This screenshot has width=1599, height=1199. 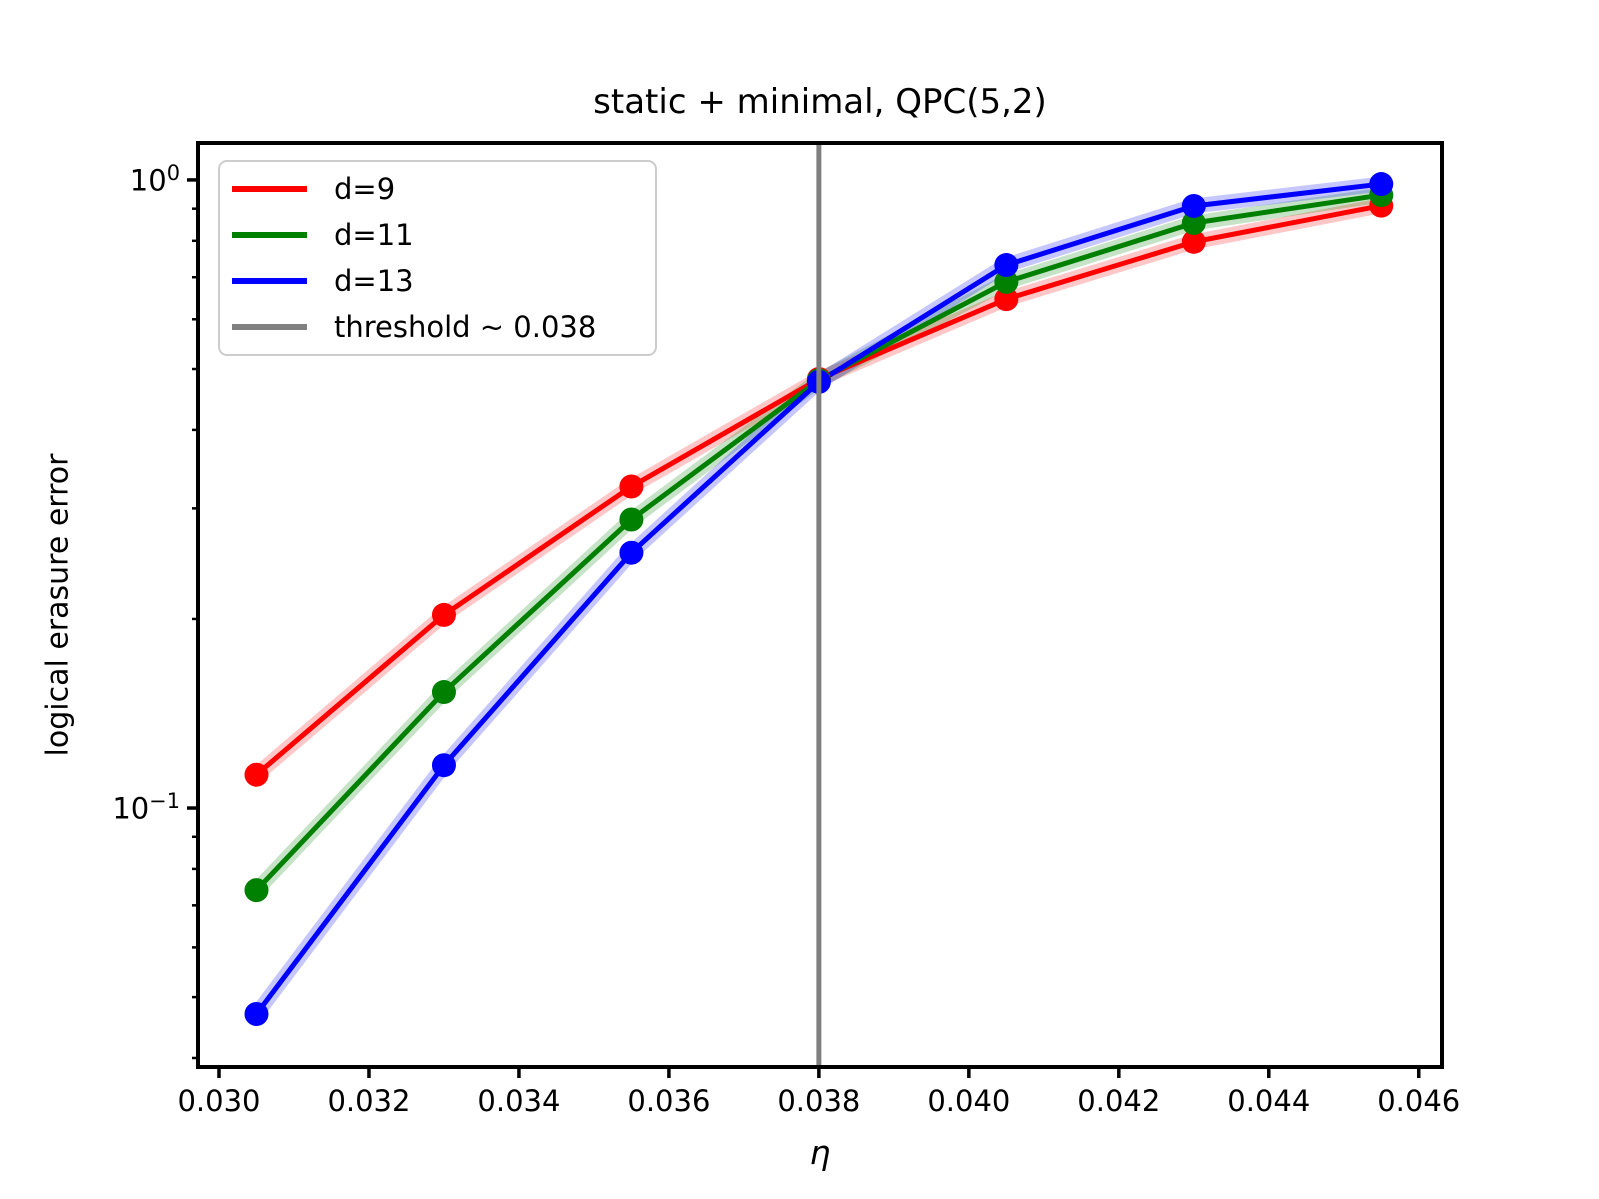 I want to click on legend-swatch-d13, so click(x=269, y=281).